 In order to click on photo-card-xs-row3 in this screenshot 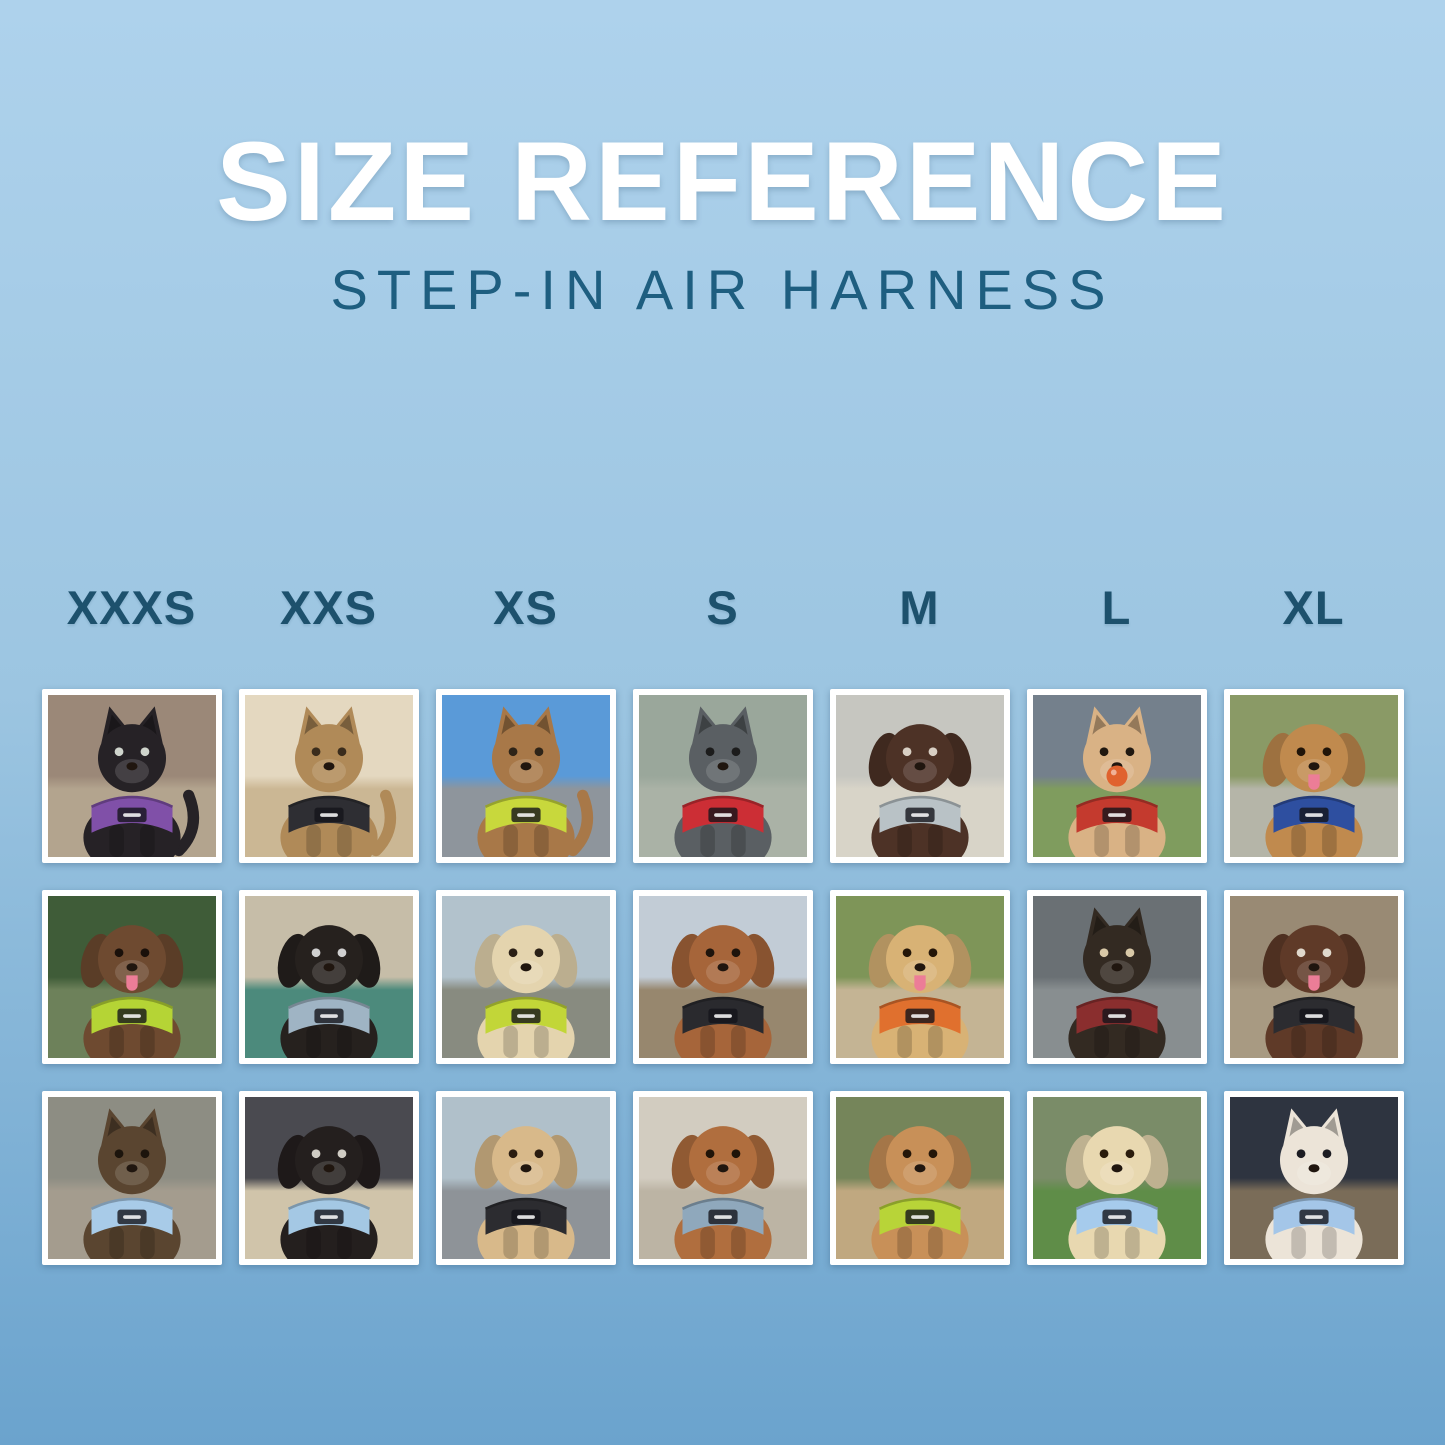, I will do `click(525, 1178)`.